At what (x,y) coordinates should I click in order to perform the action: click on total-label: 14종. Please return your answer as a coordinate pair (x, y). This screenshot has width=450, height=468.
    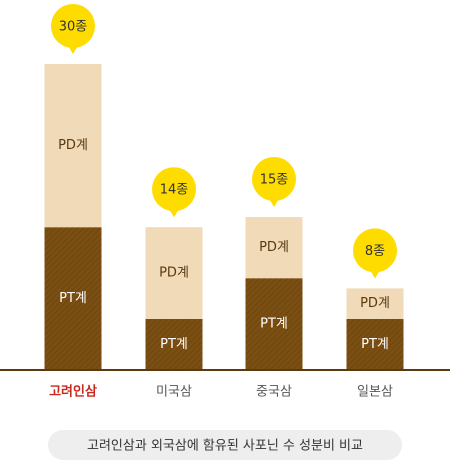
    Looking at the image, I should click on (174, 190).